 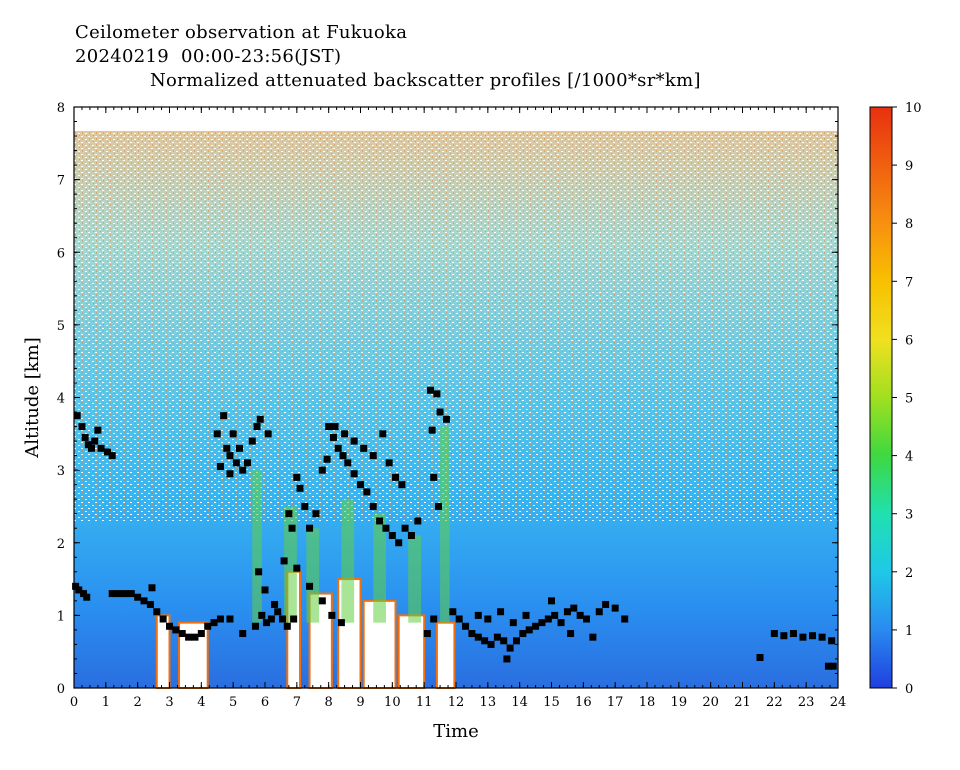 I want to click on x-tick-label: 21, so click(x=742, y=702).